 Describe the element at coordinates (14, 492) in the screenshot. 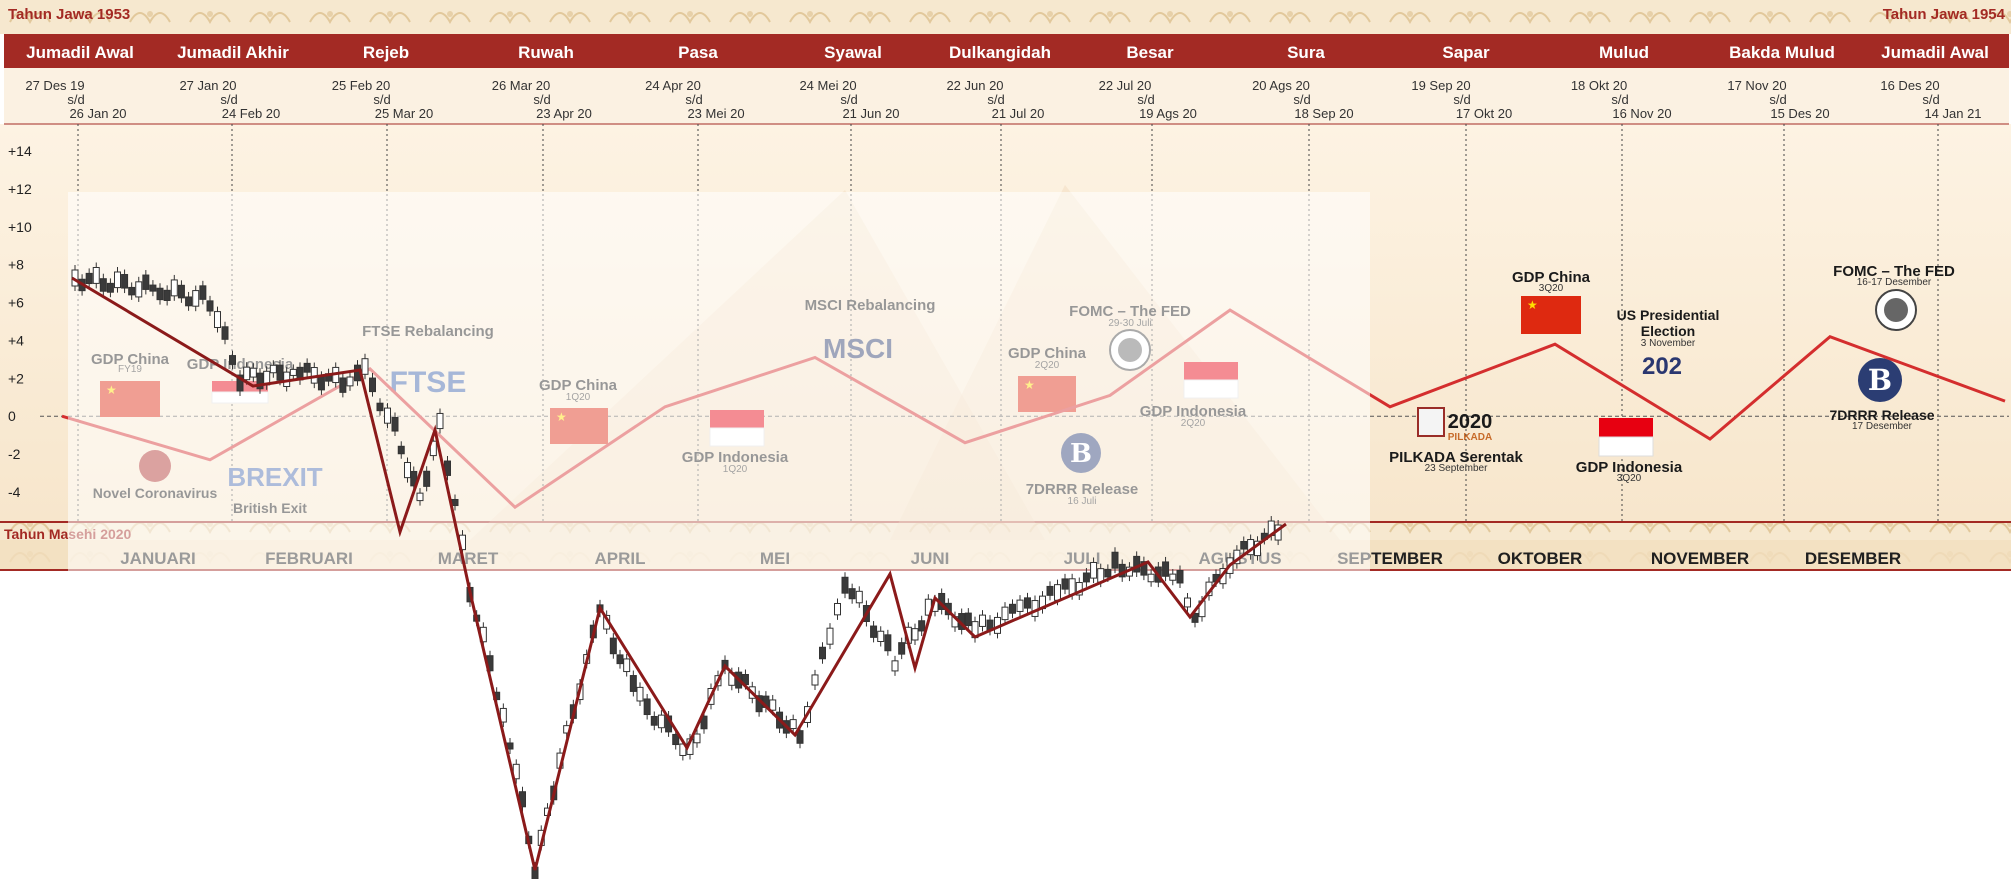

I see `y-tick-label: -4` at that location.